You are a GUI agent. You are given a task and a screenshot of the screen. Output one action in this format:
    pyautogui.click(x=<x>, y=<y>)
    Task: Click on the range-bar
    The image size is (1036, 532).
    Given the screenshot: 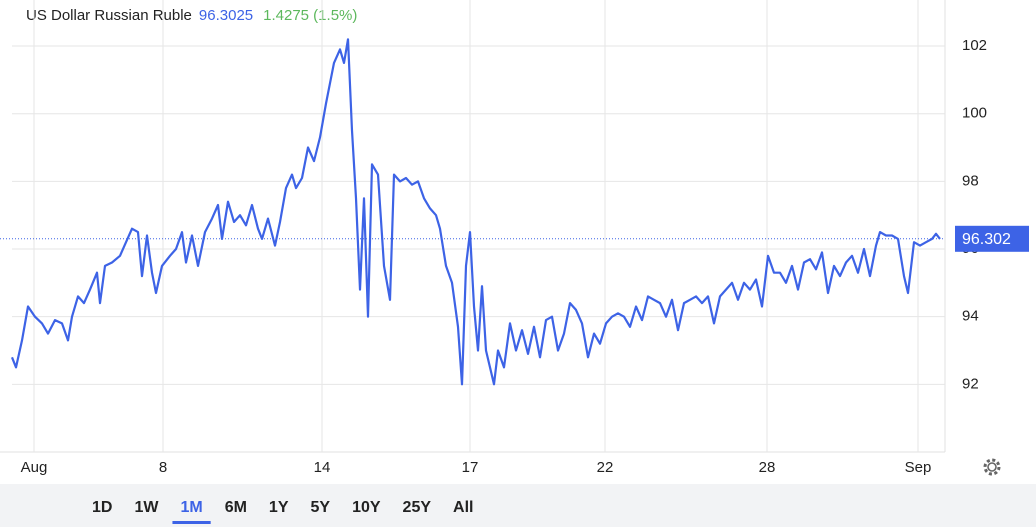 What is the action you would take?
    pyautogui.click(x=518, y=505)
    